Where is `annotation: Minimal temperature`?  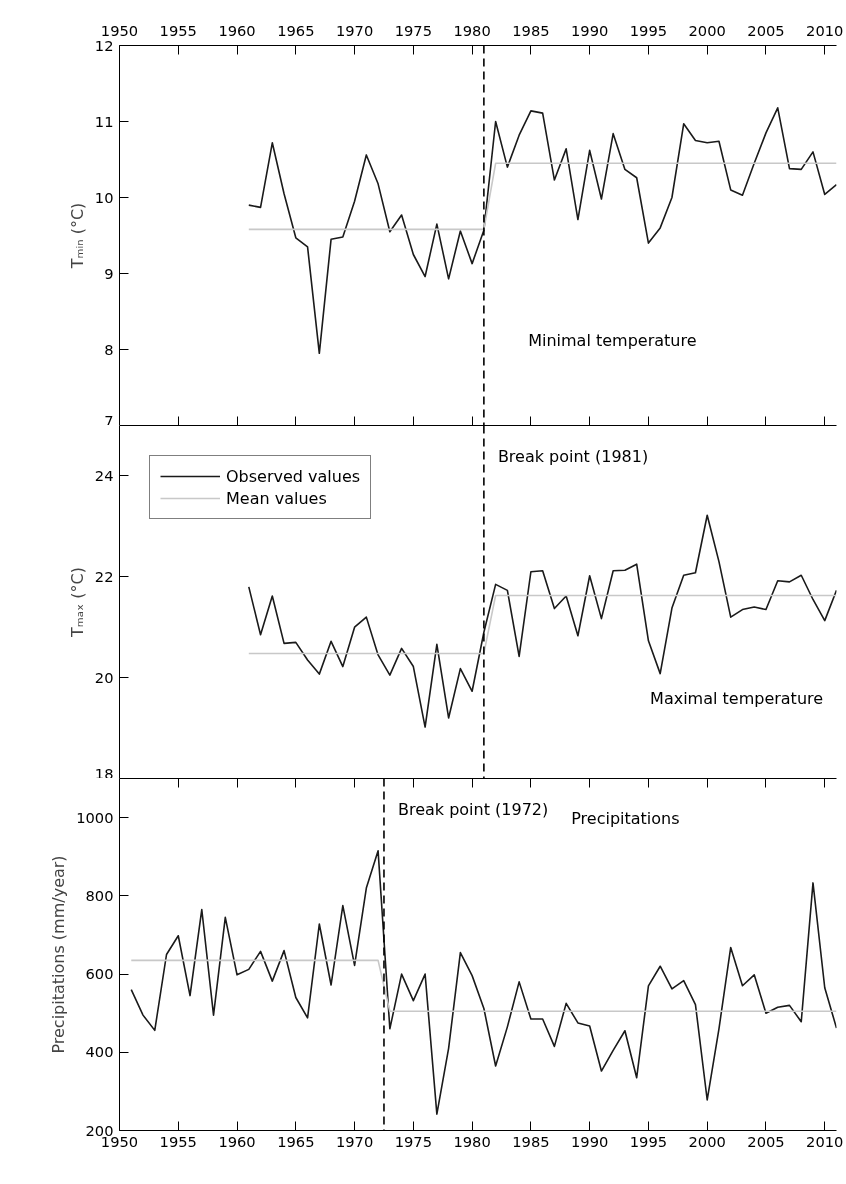
annotation: Minimal temperature is located at coordinates (612, 340).